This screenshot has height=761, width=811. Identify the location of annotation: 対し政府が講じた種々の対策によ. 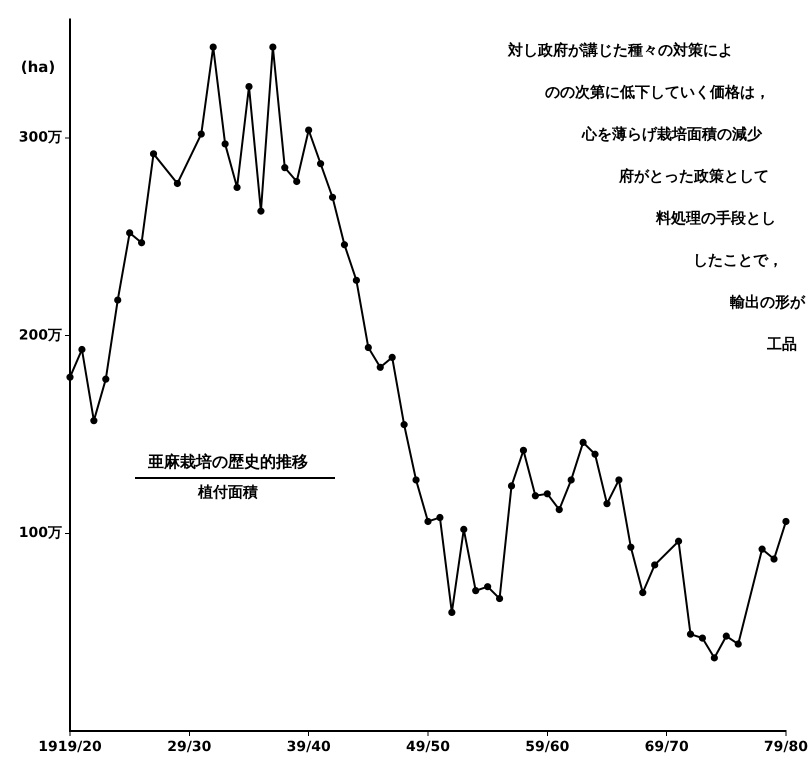
(620, 49).